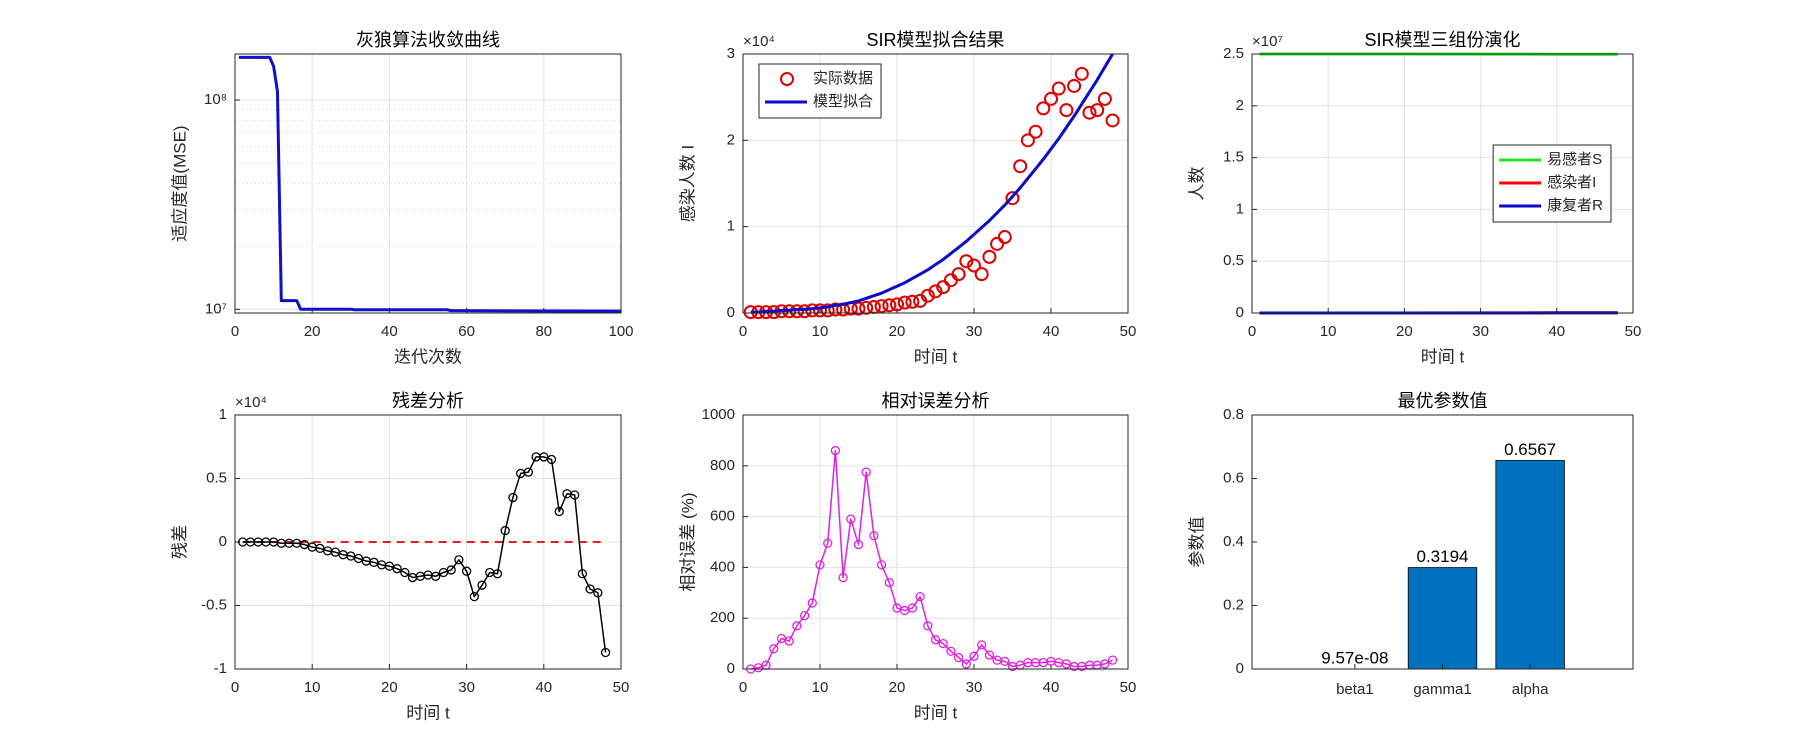 This screenshot has height=750, width=1800. I want to click on y-tick-label: 0, so click(1240, 668).